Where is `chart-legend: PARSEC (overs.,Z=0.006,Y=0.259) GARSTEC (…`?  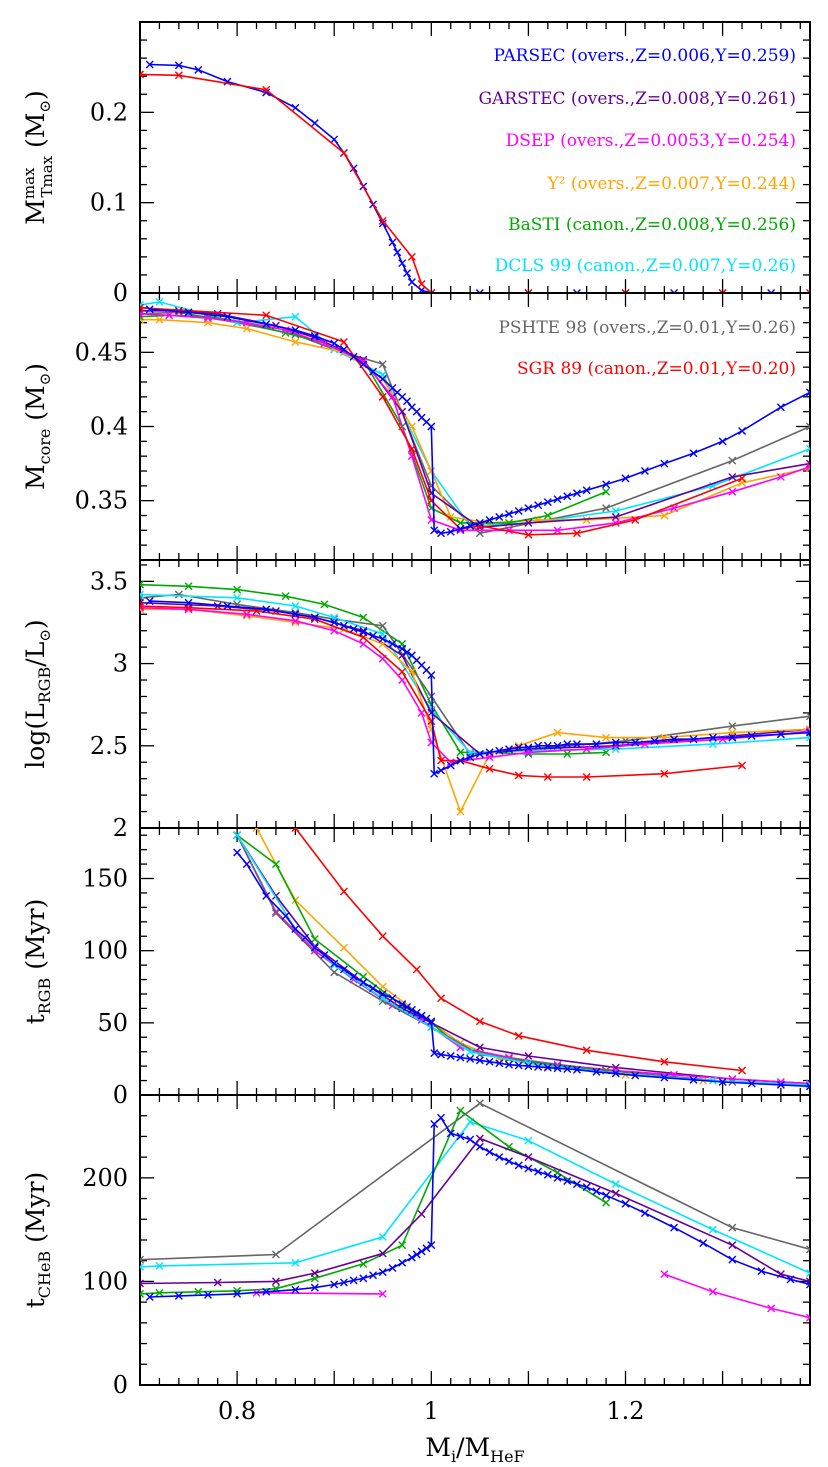
chart-legend: PARSEC (overs.,Z=0.006,Y=0.259) GARSTEC (… is located at coordinates (637, 212).